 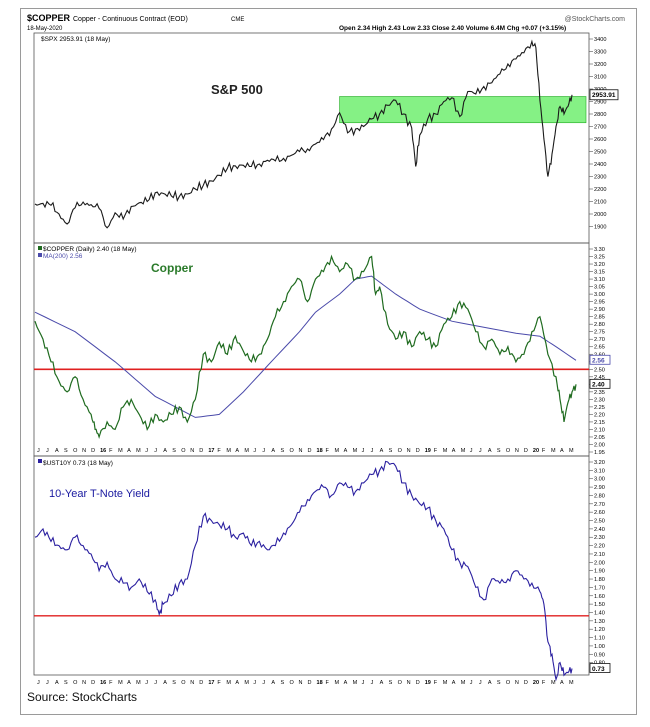 What do you see at coordinates (45, 29) in the screenshot?
I see `chart-date: 18-May-2020` at bounding box center [45, 29].